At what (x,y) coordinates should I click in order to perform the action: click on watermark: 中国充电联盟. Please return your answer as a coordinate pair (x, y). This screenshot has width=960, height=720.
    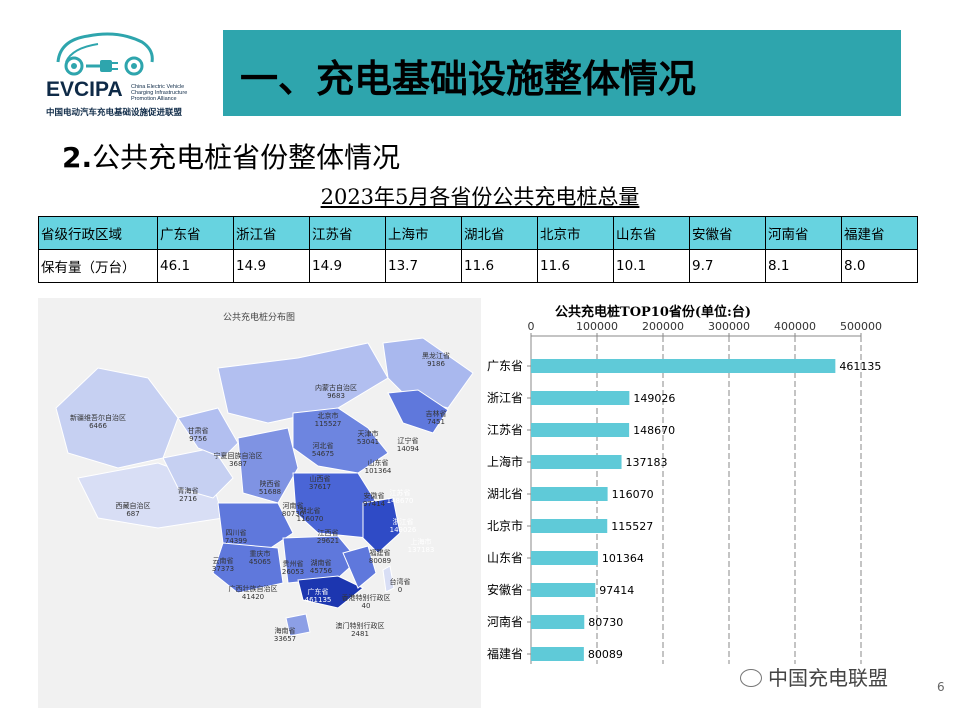
    Looking at the image, I should click on (814, 676).